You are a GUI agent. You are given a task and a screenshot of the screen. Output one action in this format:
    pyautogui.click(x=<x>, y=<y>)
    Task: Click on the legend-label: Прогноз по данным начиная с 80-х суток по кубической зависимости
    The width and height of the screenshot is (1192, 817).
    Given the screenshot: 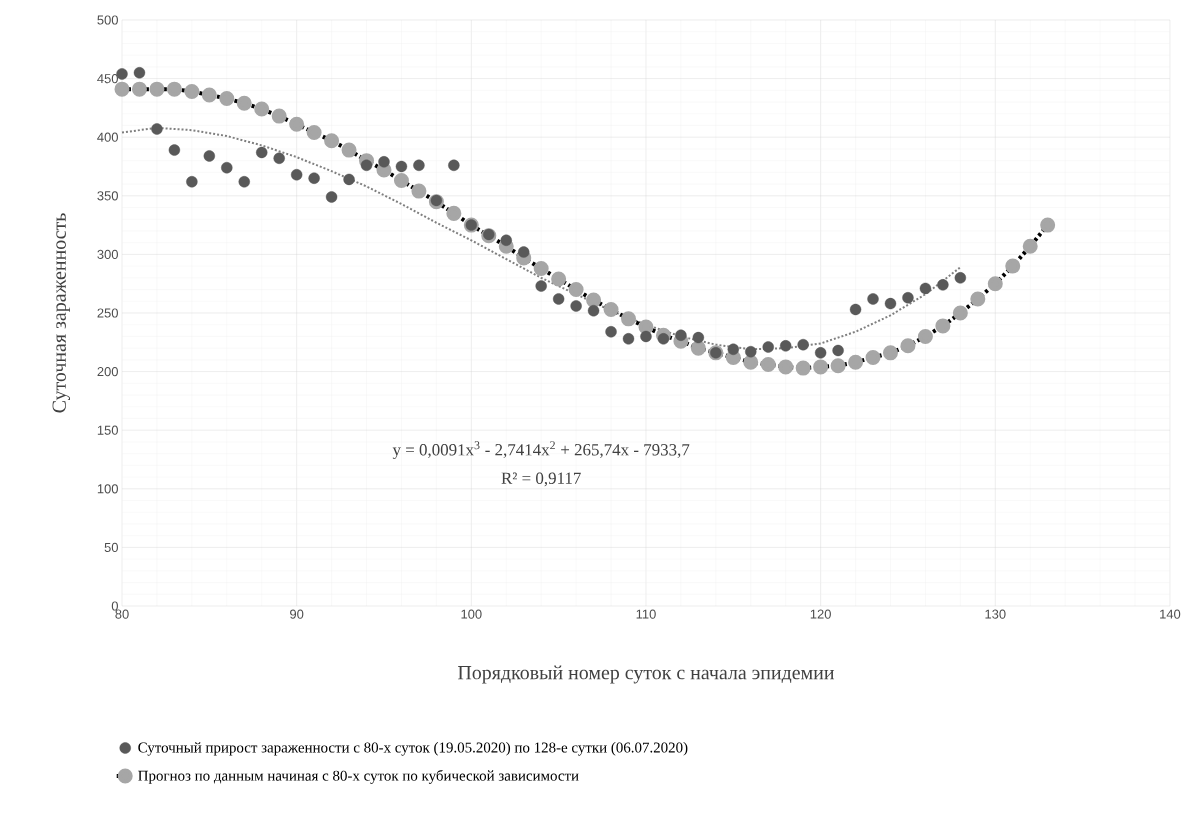 What is the action you would take?
    pyautogui.click(x=358, y=776)
    